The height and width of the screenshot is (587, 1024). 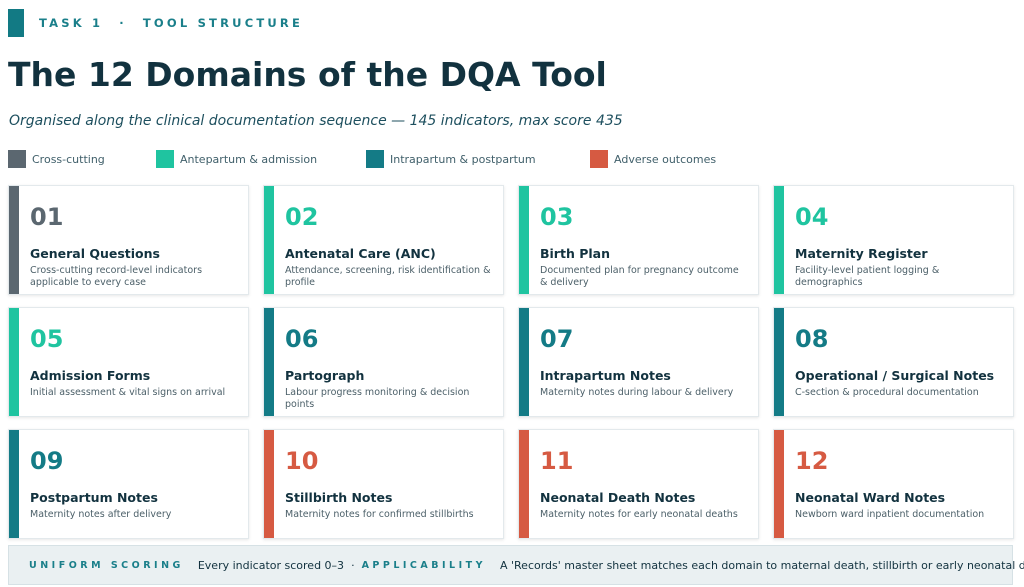 What do you see at coordinates (47, 339) in the screenshot?
I see `card-number: 05` at bounding box center [47, 339].